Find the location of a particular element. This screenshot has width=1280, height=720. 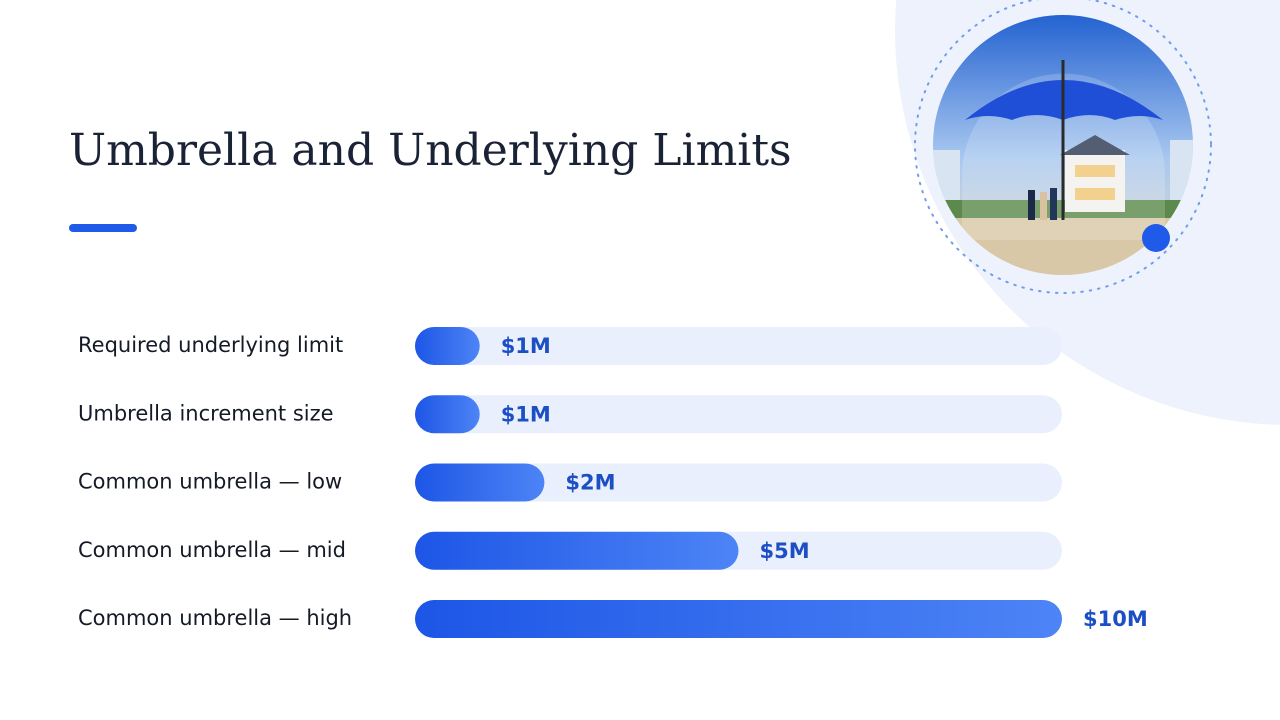

category-label: Common umbrella — mid is located at coordinates (212, 550).